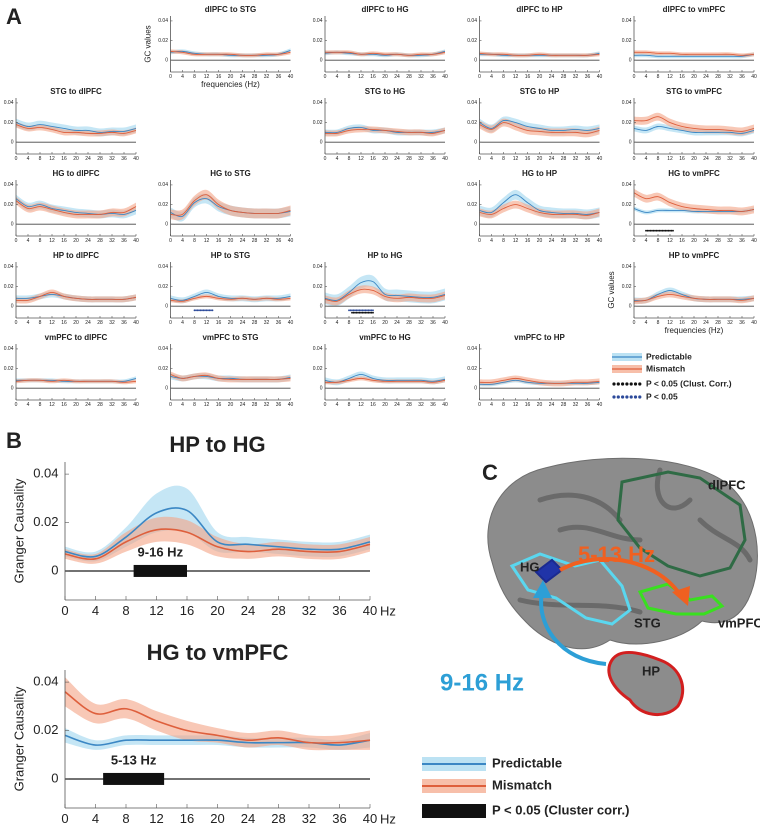 The width and height of the screenshot is (760, 831). I want to click on chart-title: HG to dlPFC, so click(75, 173).